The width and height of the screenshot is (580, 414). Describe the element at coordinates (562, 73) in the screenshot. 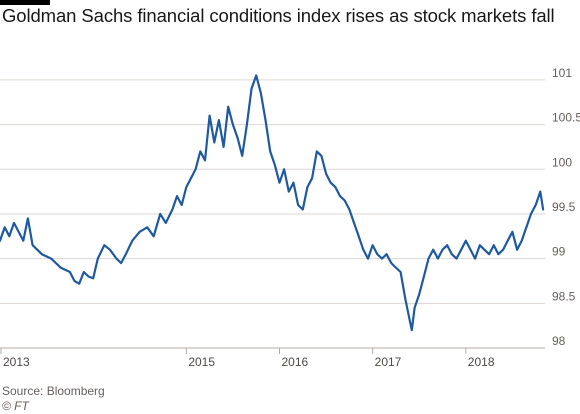

I see `y-tick-label: 101` at that location.